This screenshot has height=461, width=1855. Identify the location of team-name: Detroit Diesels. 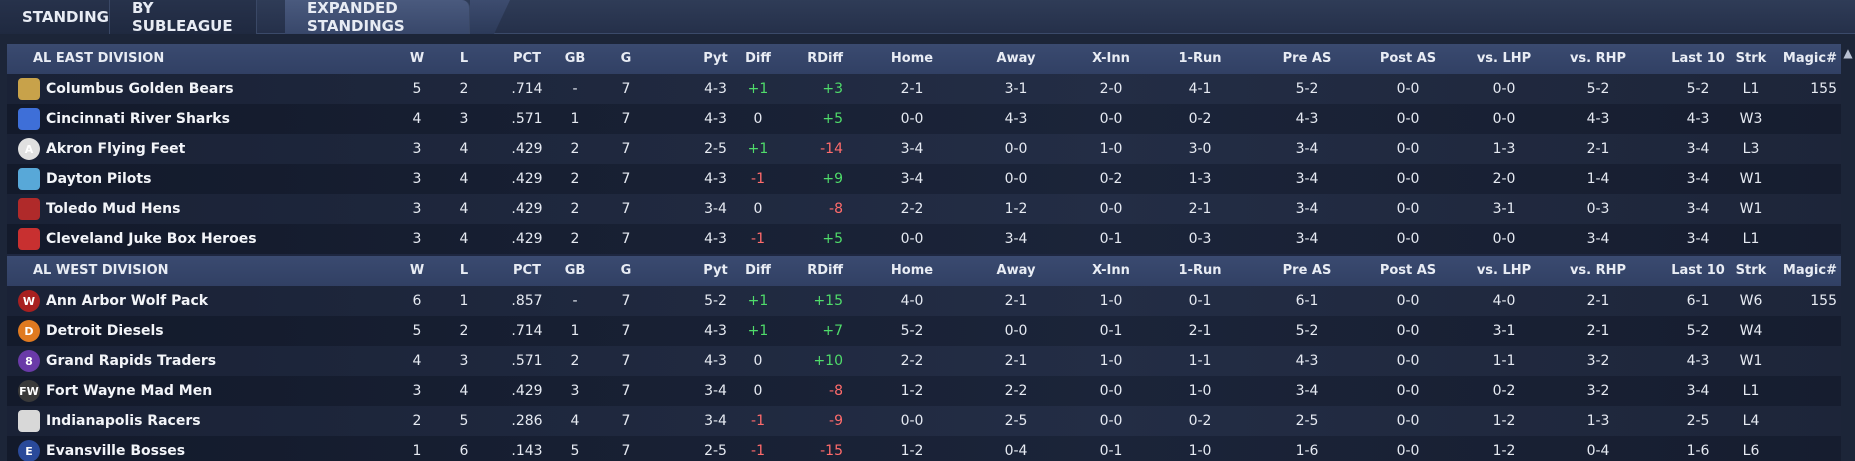
(105, 331).